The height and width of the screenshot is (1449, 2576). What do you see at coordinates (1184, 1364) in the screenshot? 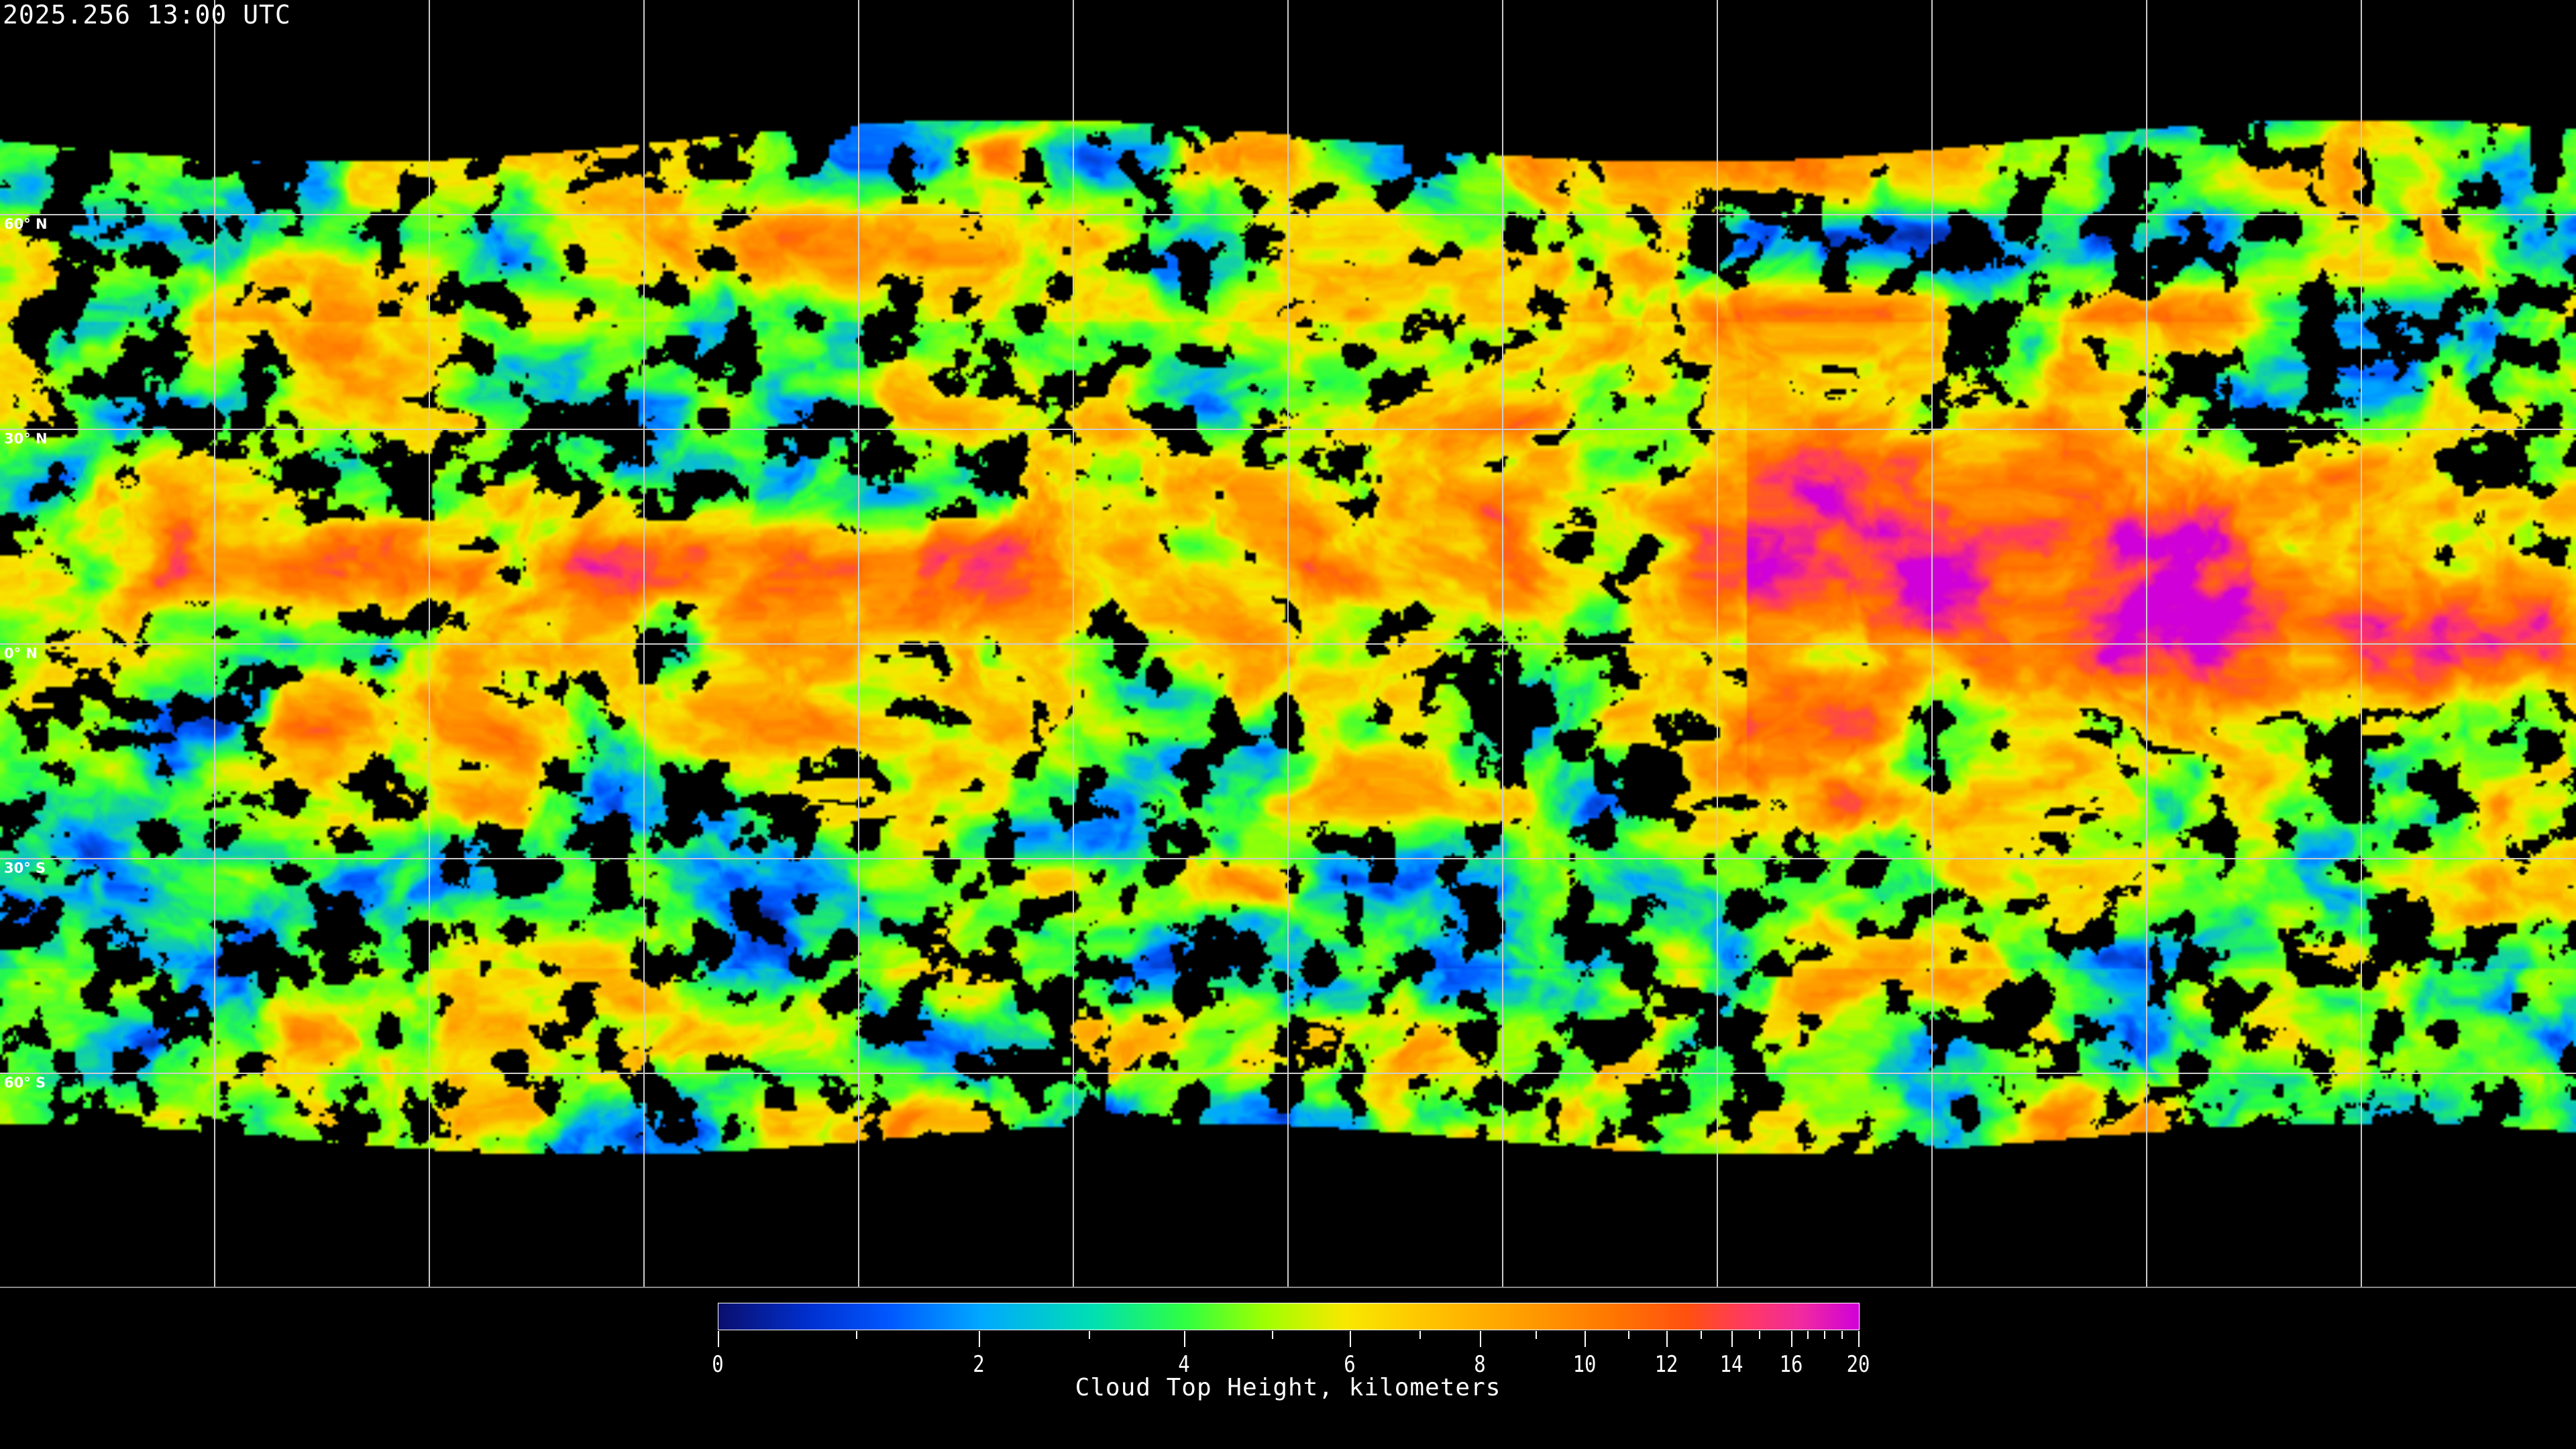
I see `colorbar-tick-label: 4` at bounding box center [1184, 1364].